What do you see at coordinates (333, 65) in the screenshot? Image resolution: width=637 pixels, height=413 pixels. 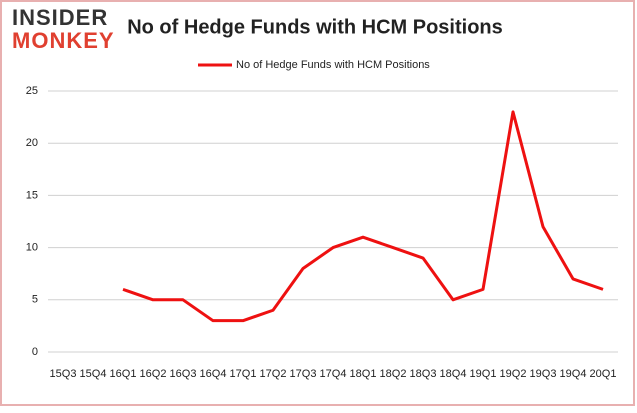 I see `legend-label: No of Hedge Funds with HCM Positions` at bounding box center [333, 65].